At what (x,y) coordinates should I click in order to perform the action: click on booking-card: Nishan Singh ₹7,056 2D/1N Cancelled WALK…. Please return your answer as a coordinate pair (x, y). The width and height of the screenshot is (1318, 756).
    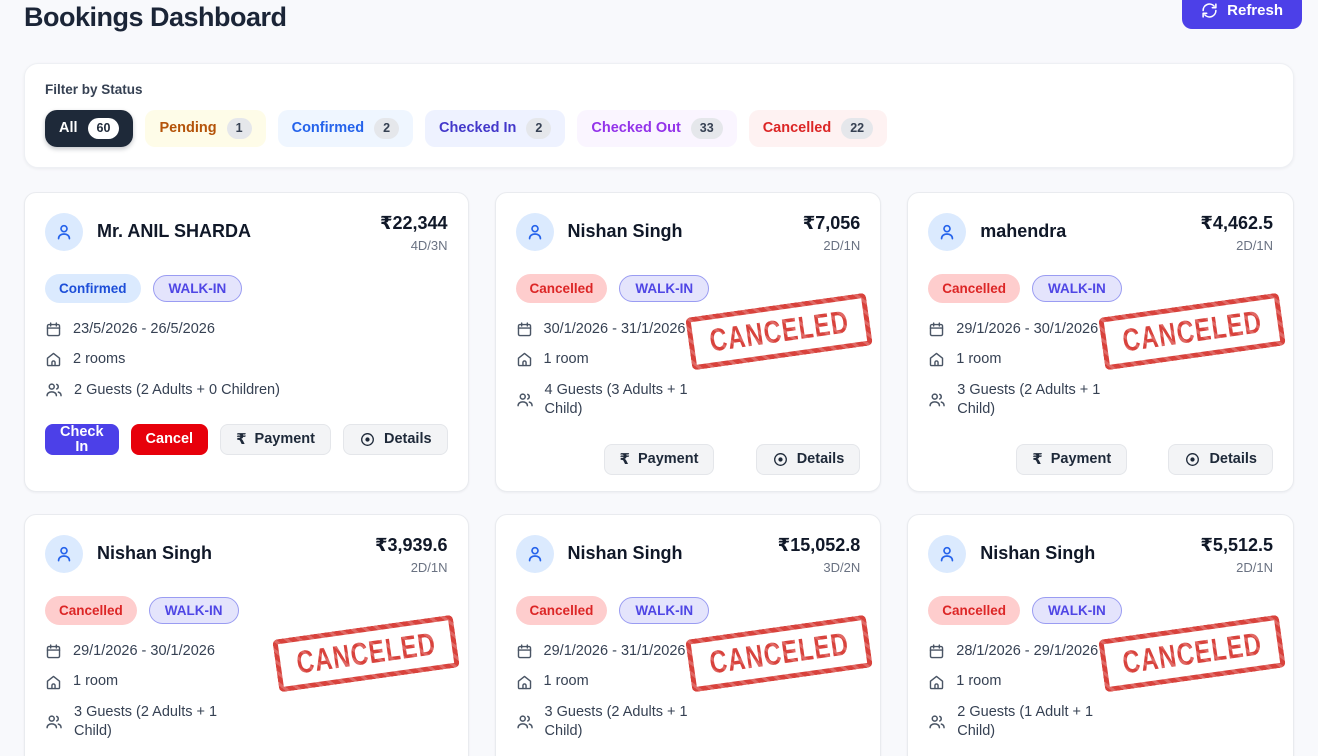
    Looking at the image, I should click on (688, 341).